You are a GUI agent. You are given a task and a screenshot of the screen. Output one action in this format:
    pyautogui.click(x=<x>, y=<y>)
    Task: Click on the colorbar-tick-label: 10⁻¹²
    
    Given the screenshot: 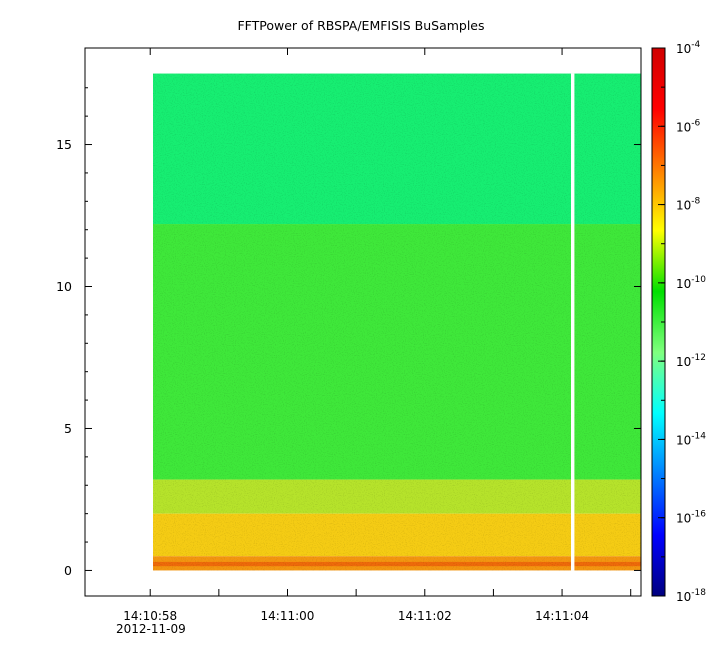 What is the action you would take?
    pyautogui.click(x=691, y=361)
    